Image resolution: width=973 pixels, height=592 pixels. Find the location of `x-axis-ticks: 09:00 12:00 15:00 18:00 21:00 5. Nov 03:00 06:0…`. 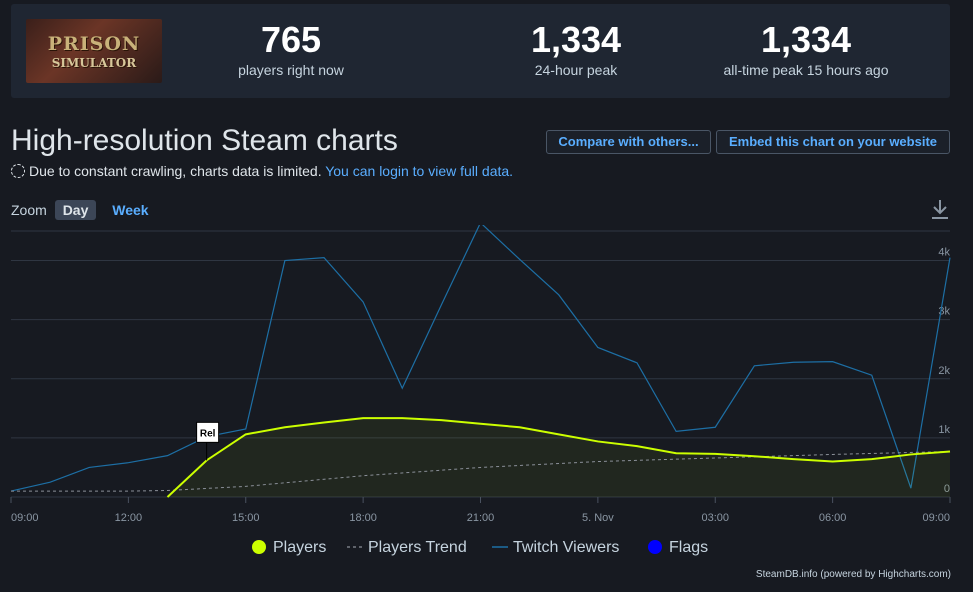

x-axis-ticks: 09:00 12:00 15:00 18:00 21:00 5. Nov 03:00 06:0… is located at coordinates (480, 510).